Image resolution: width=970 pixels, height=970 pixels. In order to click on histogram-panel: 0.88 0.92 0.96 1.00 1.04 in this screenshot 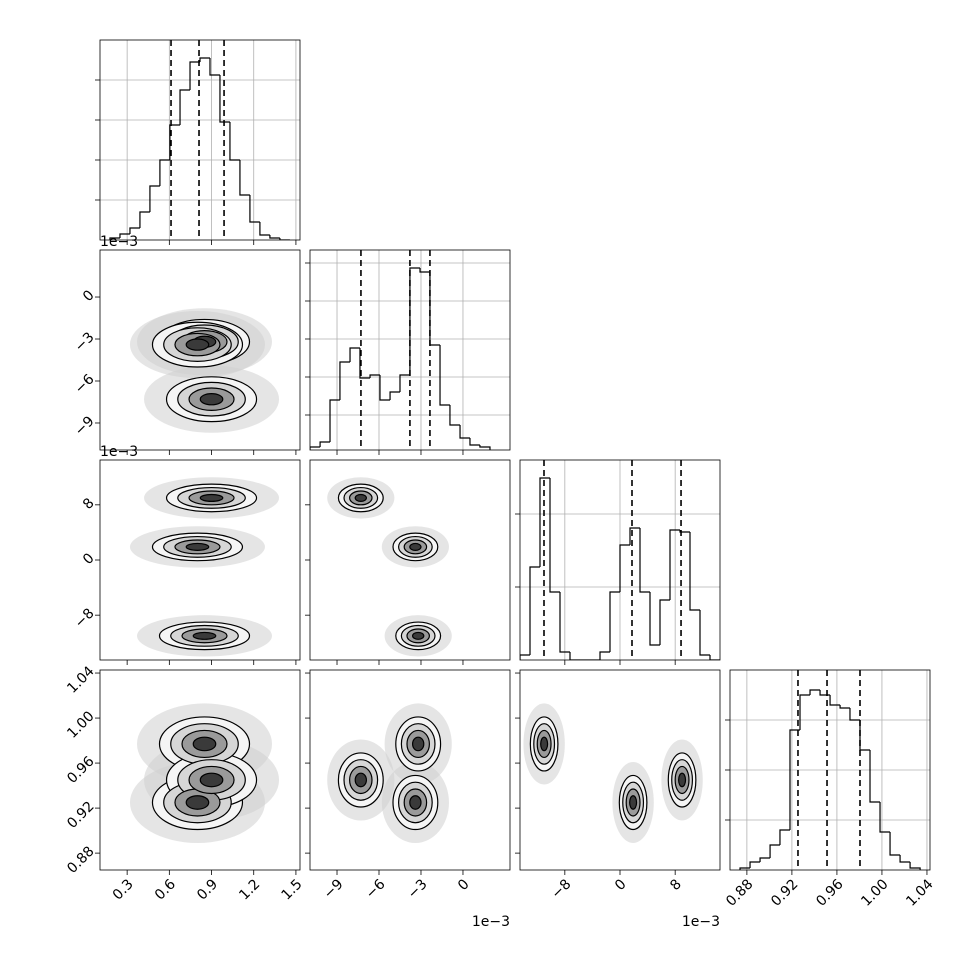, I will do `click(830, 789)`.